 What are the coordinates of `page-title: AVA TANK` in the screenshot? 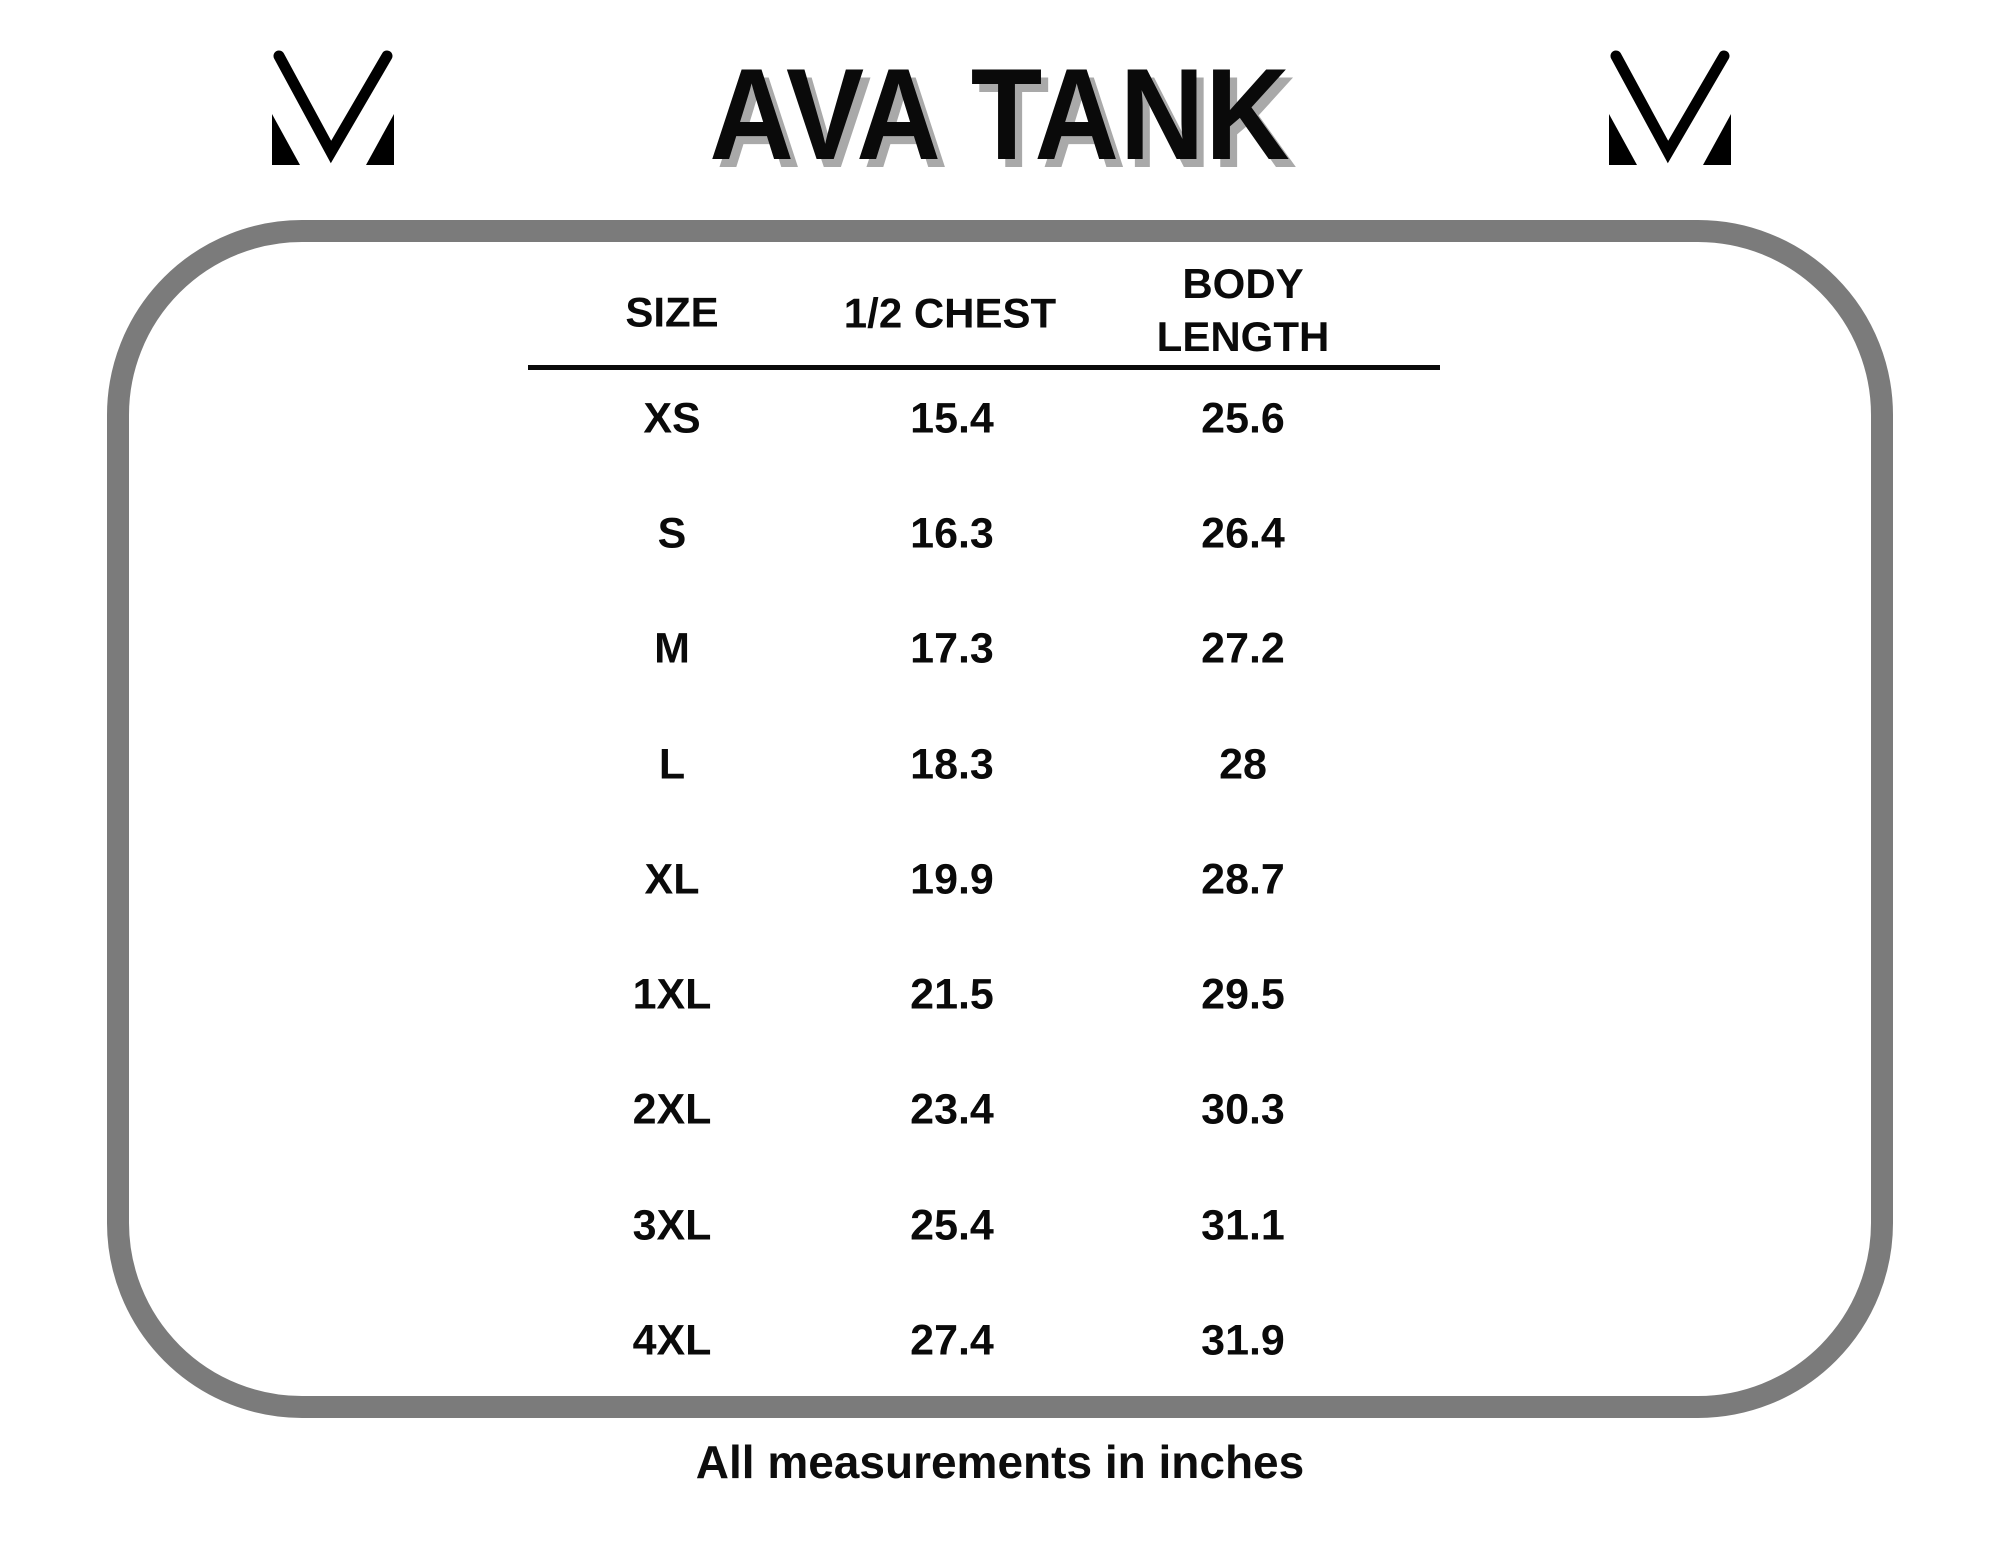 It's located at (1000, 114).